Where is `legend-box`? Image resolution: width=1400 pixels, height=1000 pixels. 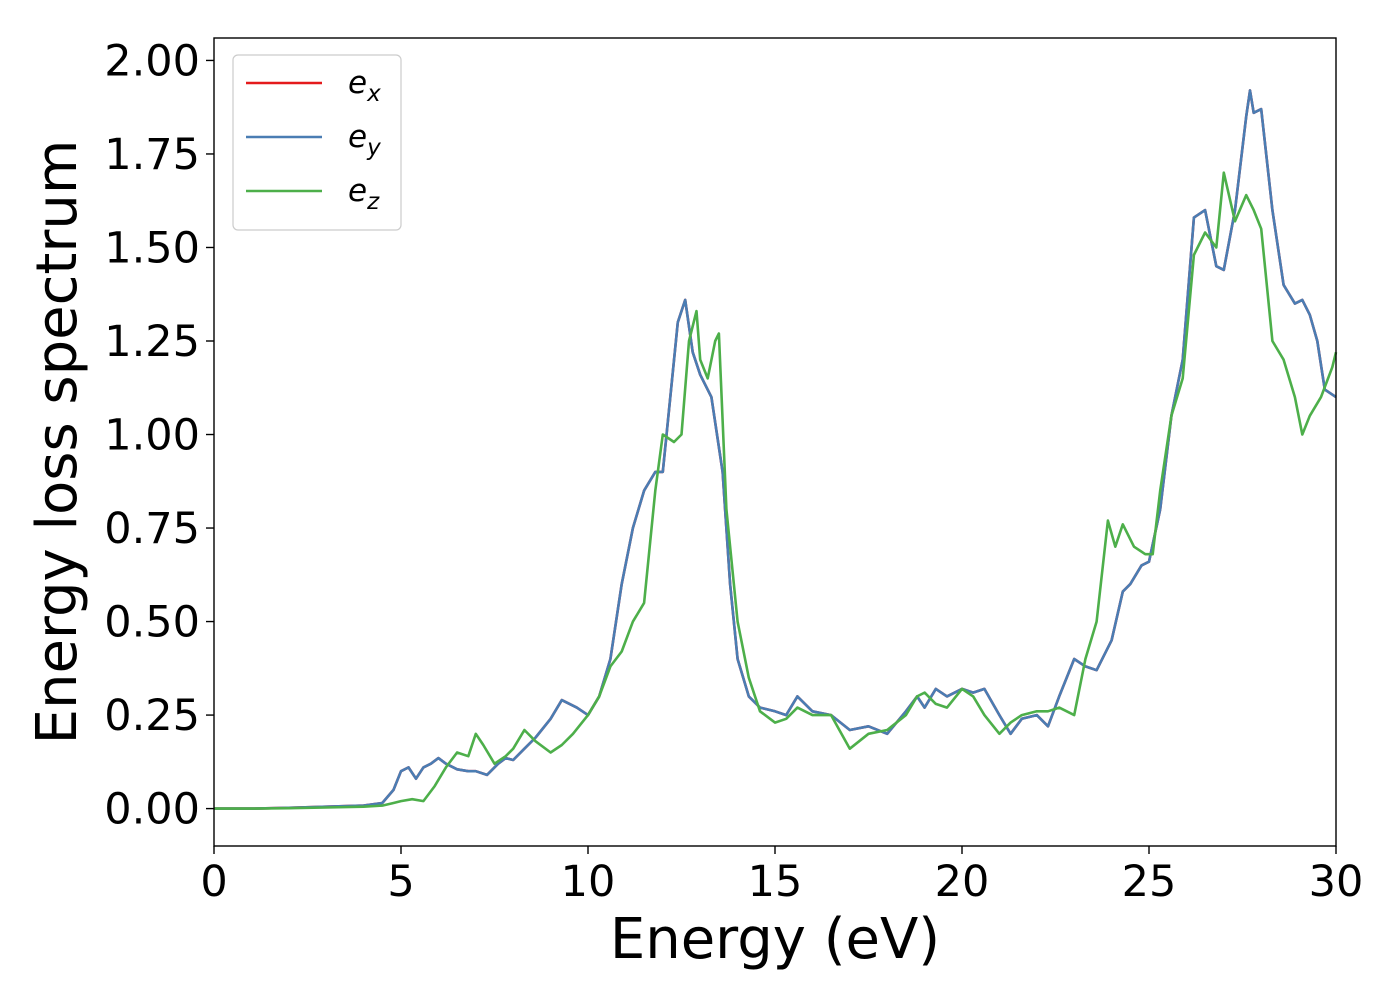 legend-box is located at coordinates (317, 142).